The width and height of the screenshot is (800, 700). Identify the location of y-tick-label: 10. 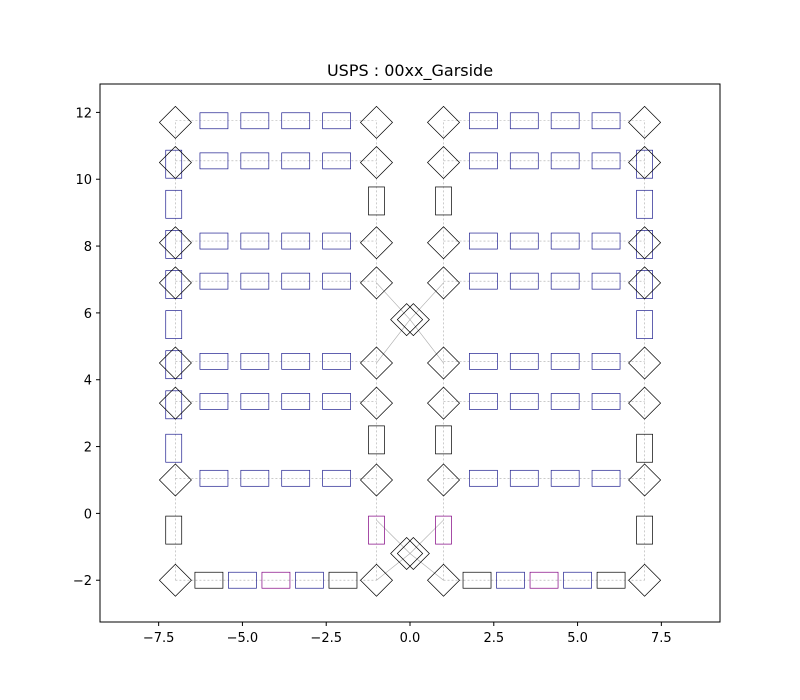
(83, 180).